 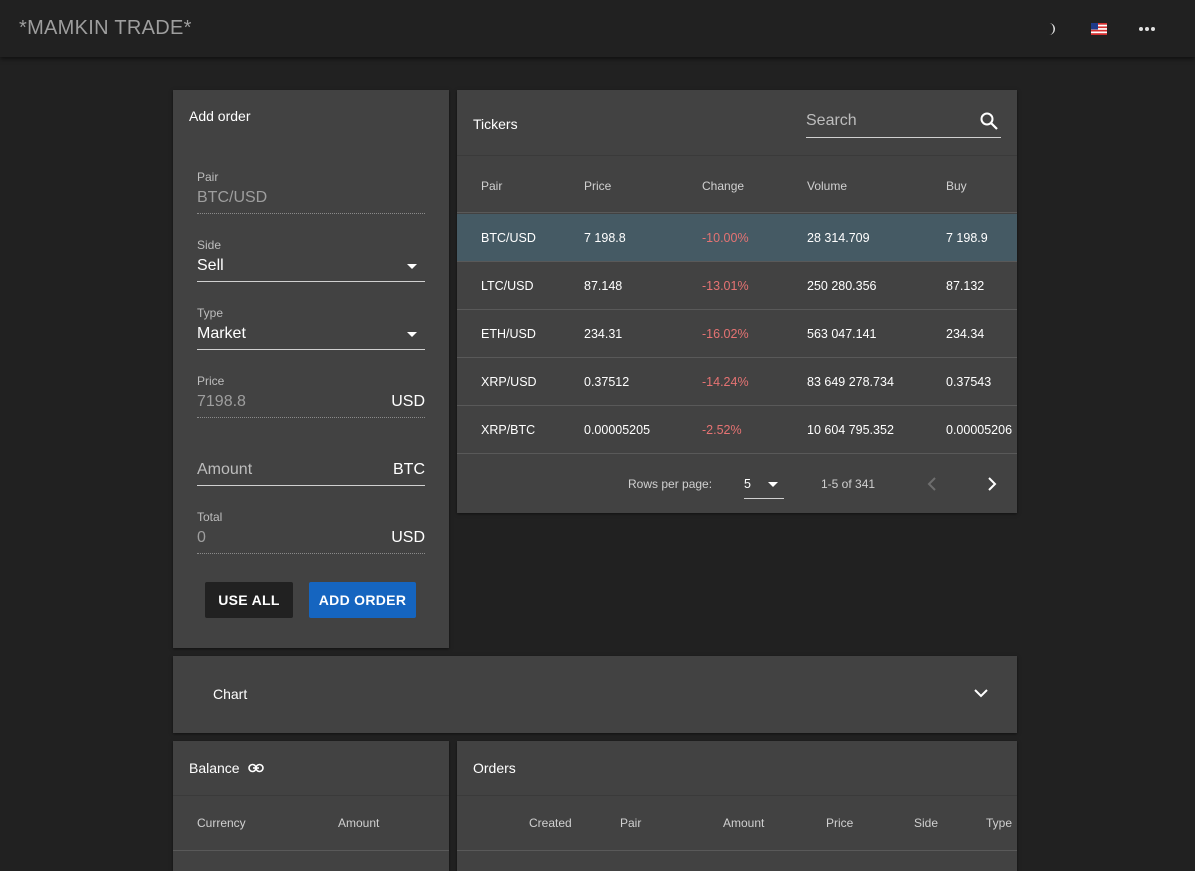 What do you see at coordinates (903, 137) in the screenshot?
I see `search-underline` at bounding box center [903, 137].